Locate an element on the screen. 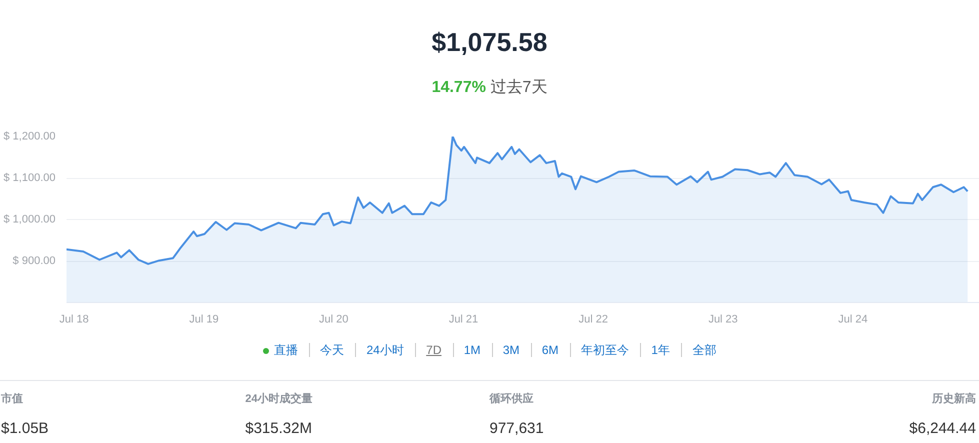  x-tick-label: Jul 19 is located at coordinates (204, 320).